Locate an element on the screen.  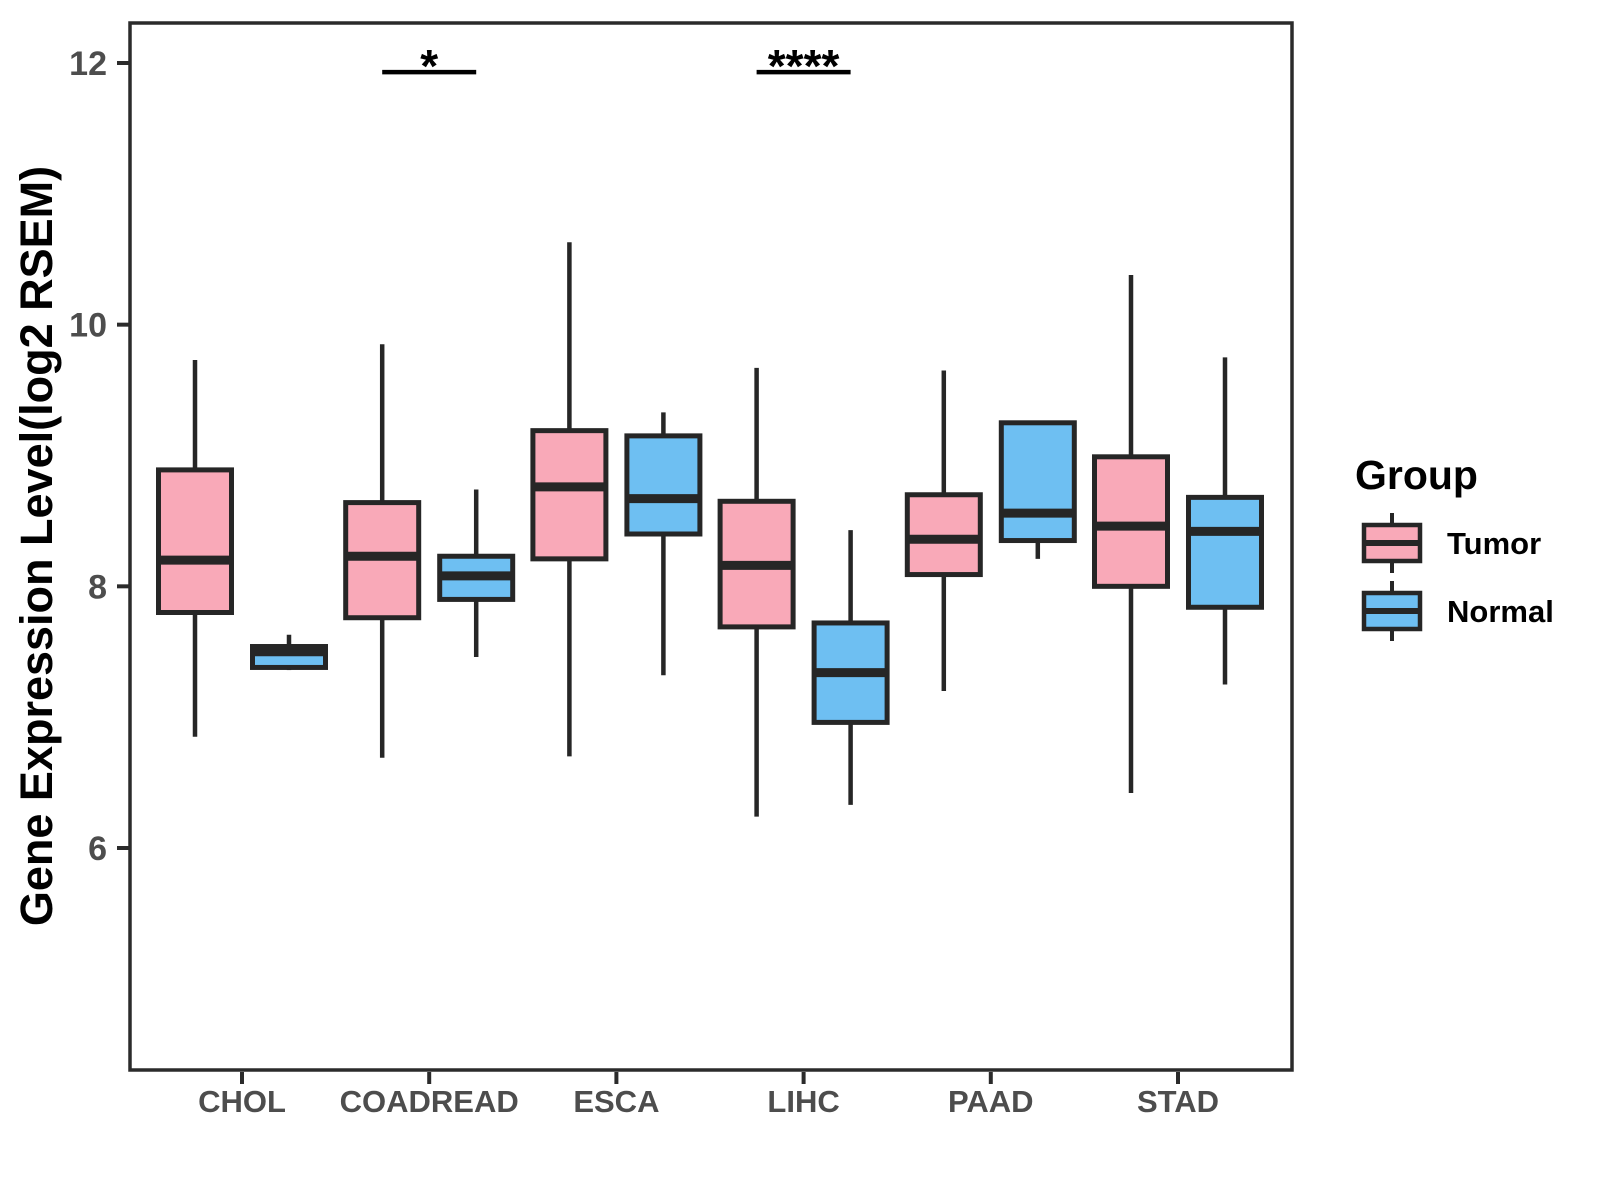
y-axis-title: Gene Expression Level(log2 RSEM) is located at coordinates (36, 546).